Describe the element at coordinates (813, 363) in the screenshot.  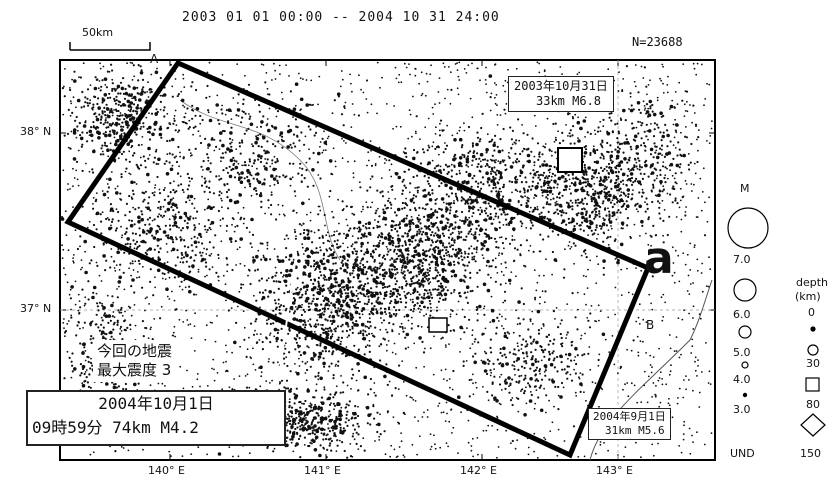
I see `depth-label-30: 30` at that location.